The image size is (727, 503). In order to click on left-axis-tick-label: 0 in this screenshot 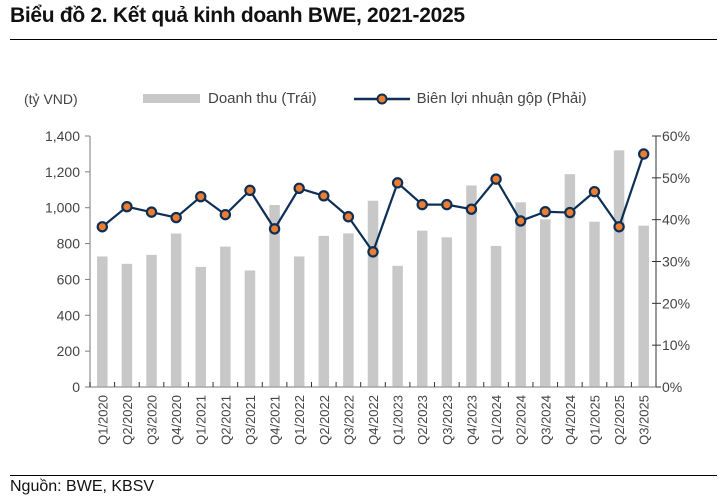, I will do `click(76, 387)`.